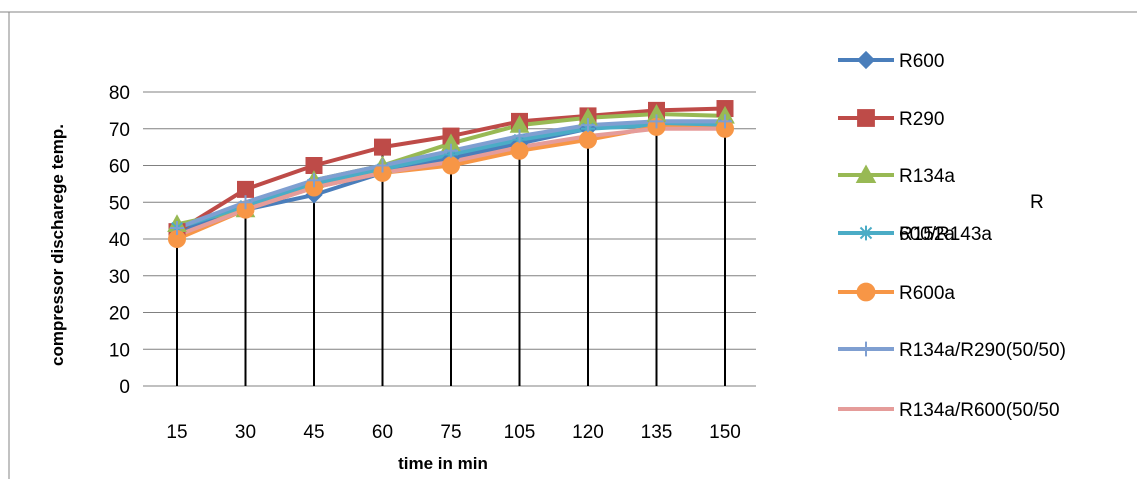 Image resolution: width=1137 pixels, height=479 pixels. I want to click on x-tick-label-135: 135, so click(657, 432).